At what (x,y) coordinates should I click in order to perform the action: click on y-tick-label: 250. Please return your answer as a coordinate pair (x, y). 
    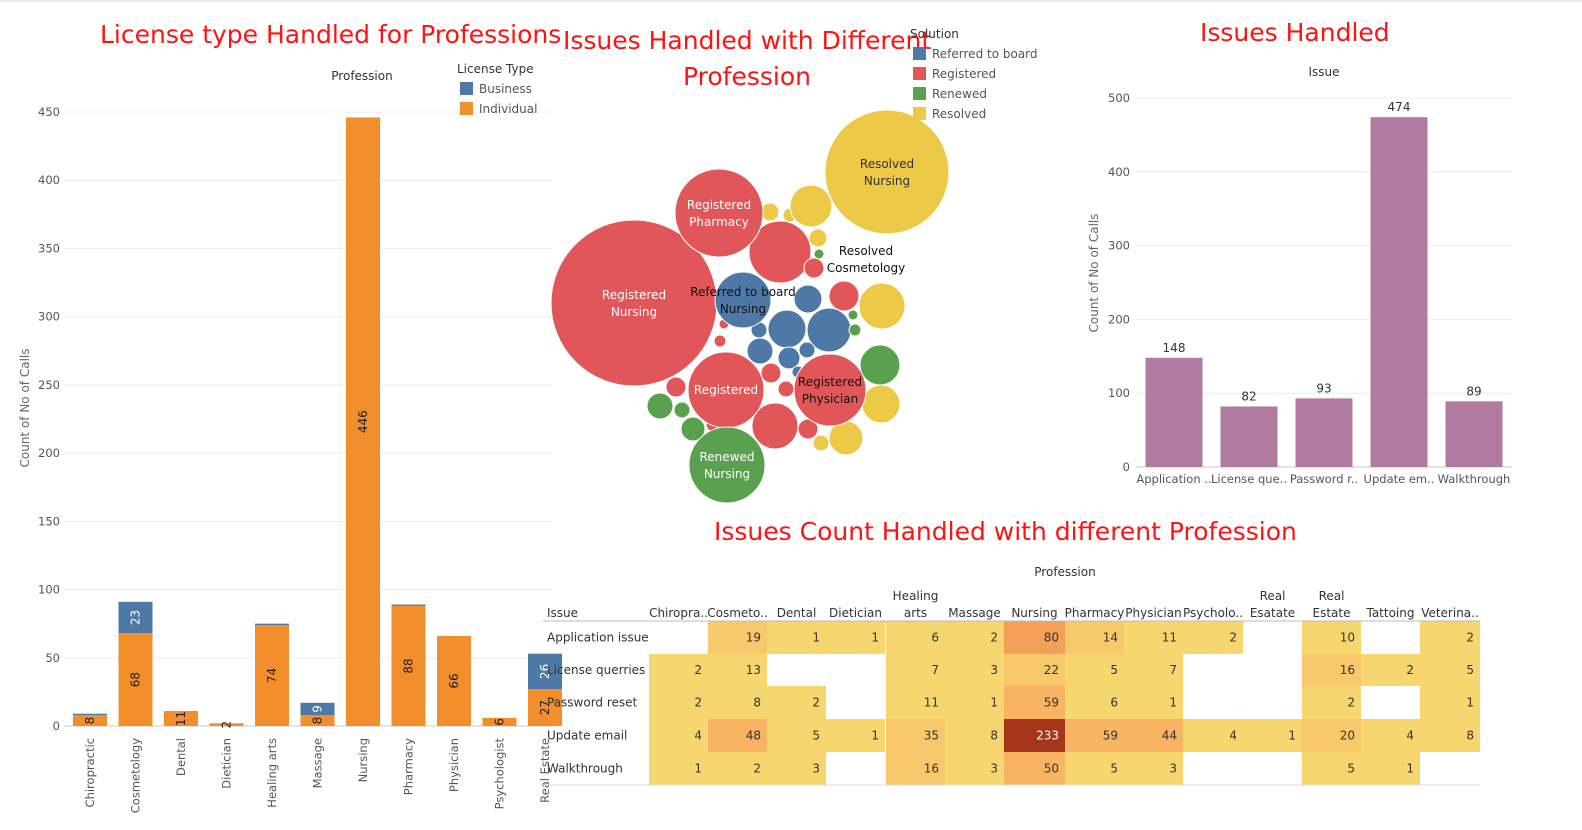
    Looking at the image, I should click on (49, 385).